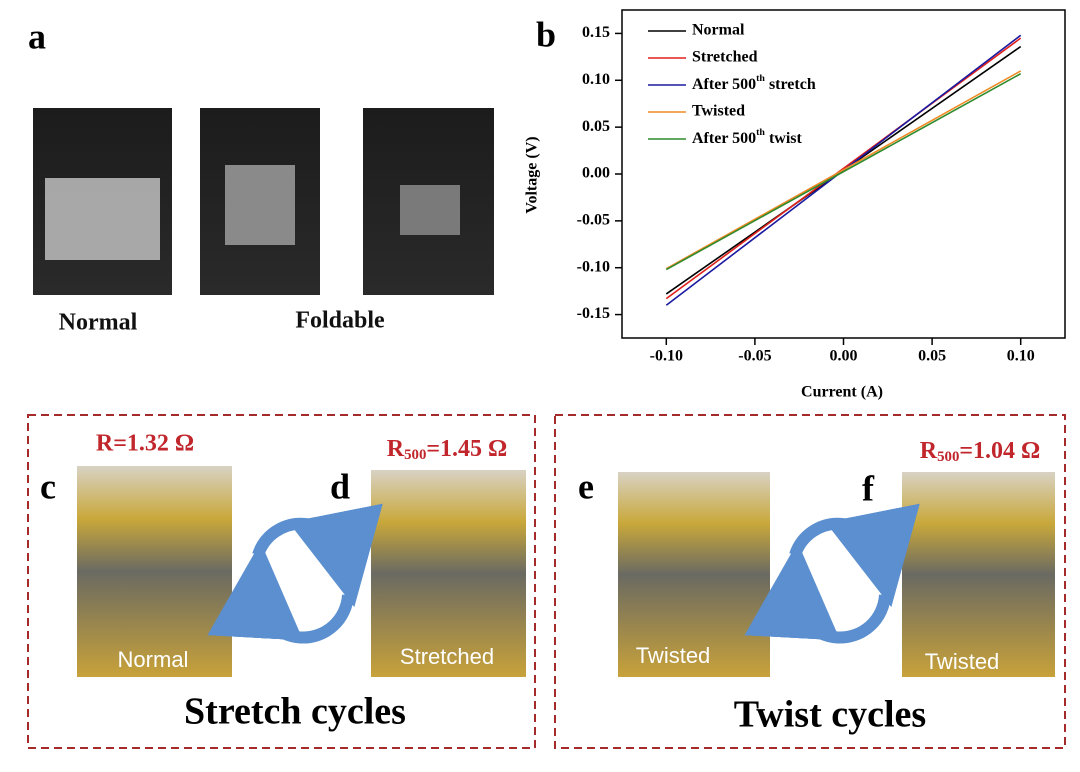  What do you see at coordinates (295, 712) in the screenshot?
I see `group-title: Stretch cycles` at bounding box center [295, 712].